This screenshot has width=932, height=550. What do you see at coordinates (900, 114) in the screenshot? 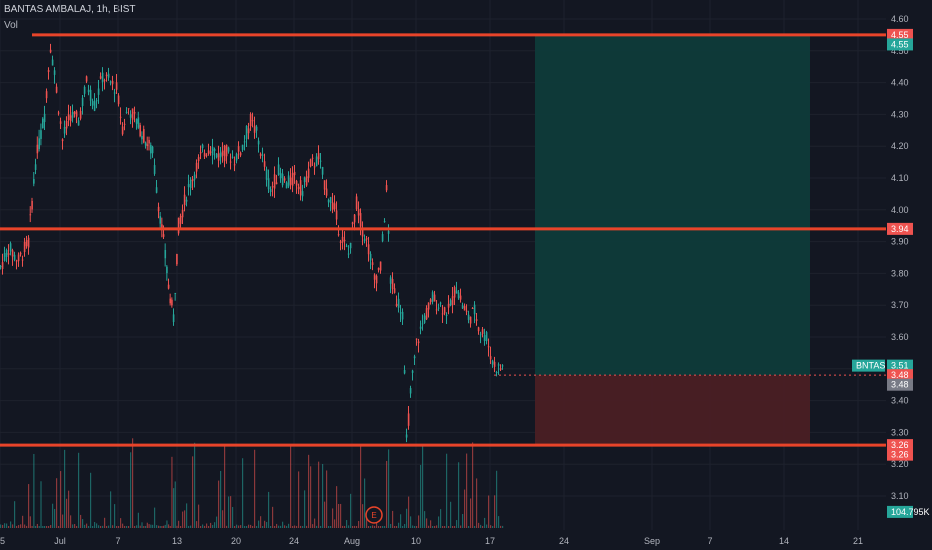
I see `price-tick-label: 4.30` at bounding box center [900, 114].